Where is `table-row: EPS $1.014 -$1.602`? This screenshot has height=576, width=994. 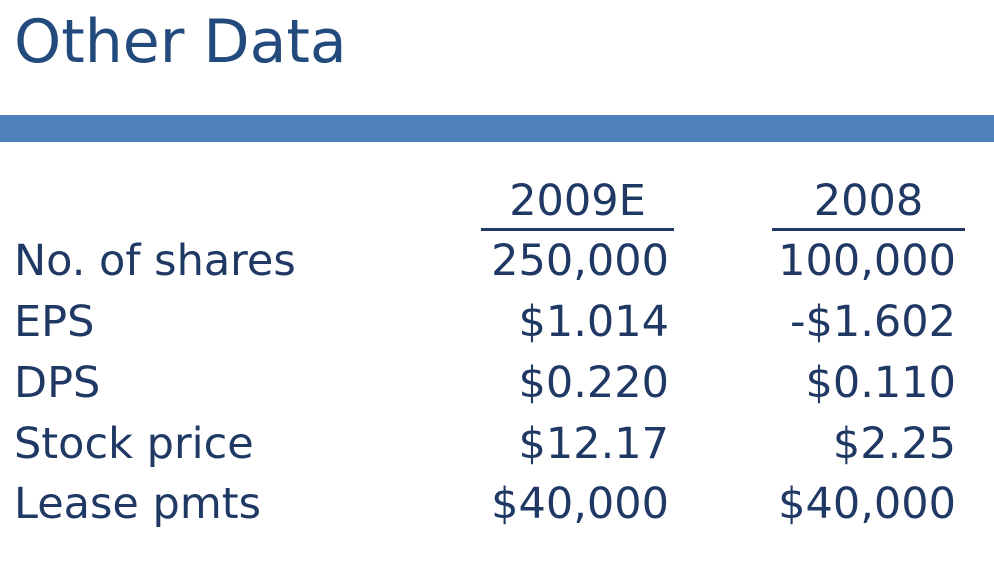 table-row: EPS $1.014 -$1.602 is located at coordinates (497, 322).